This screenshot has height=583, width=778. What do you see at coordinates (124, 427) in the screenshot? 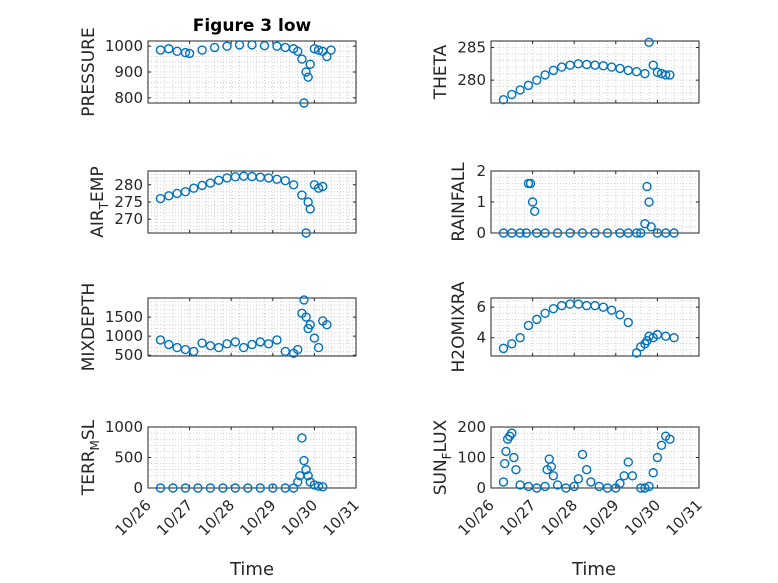
I see `y-tick-label: 1000` at bounding box center [124, 427].